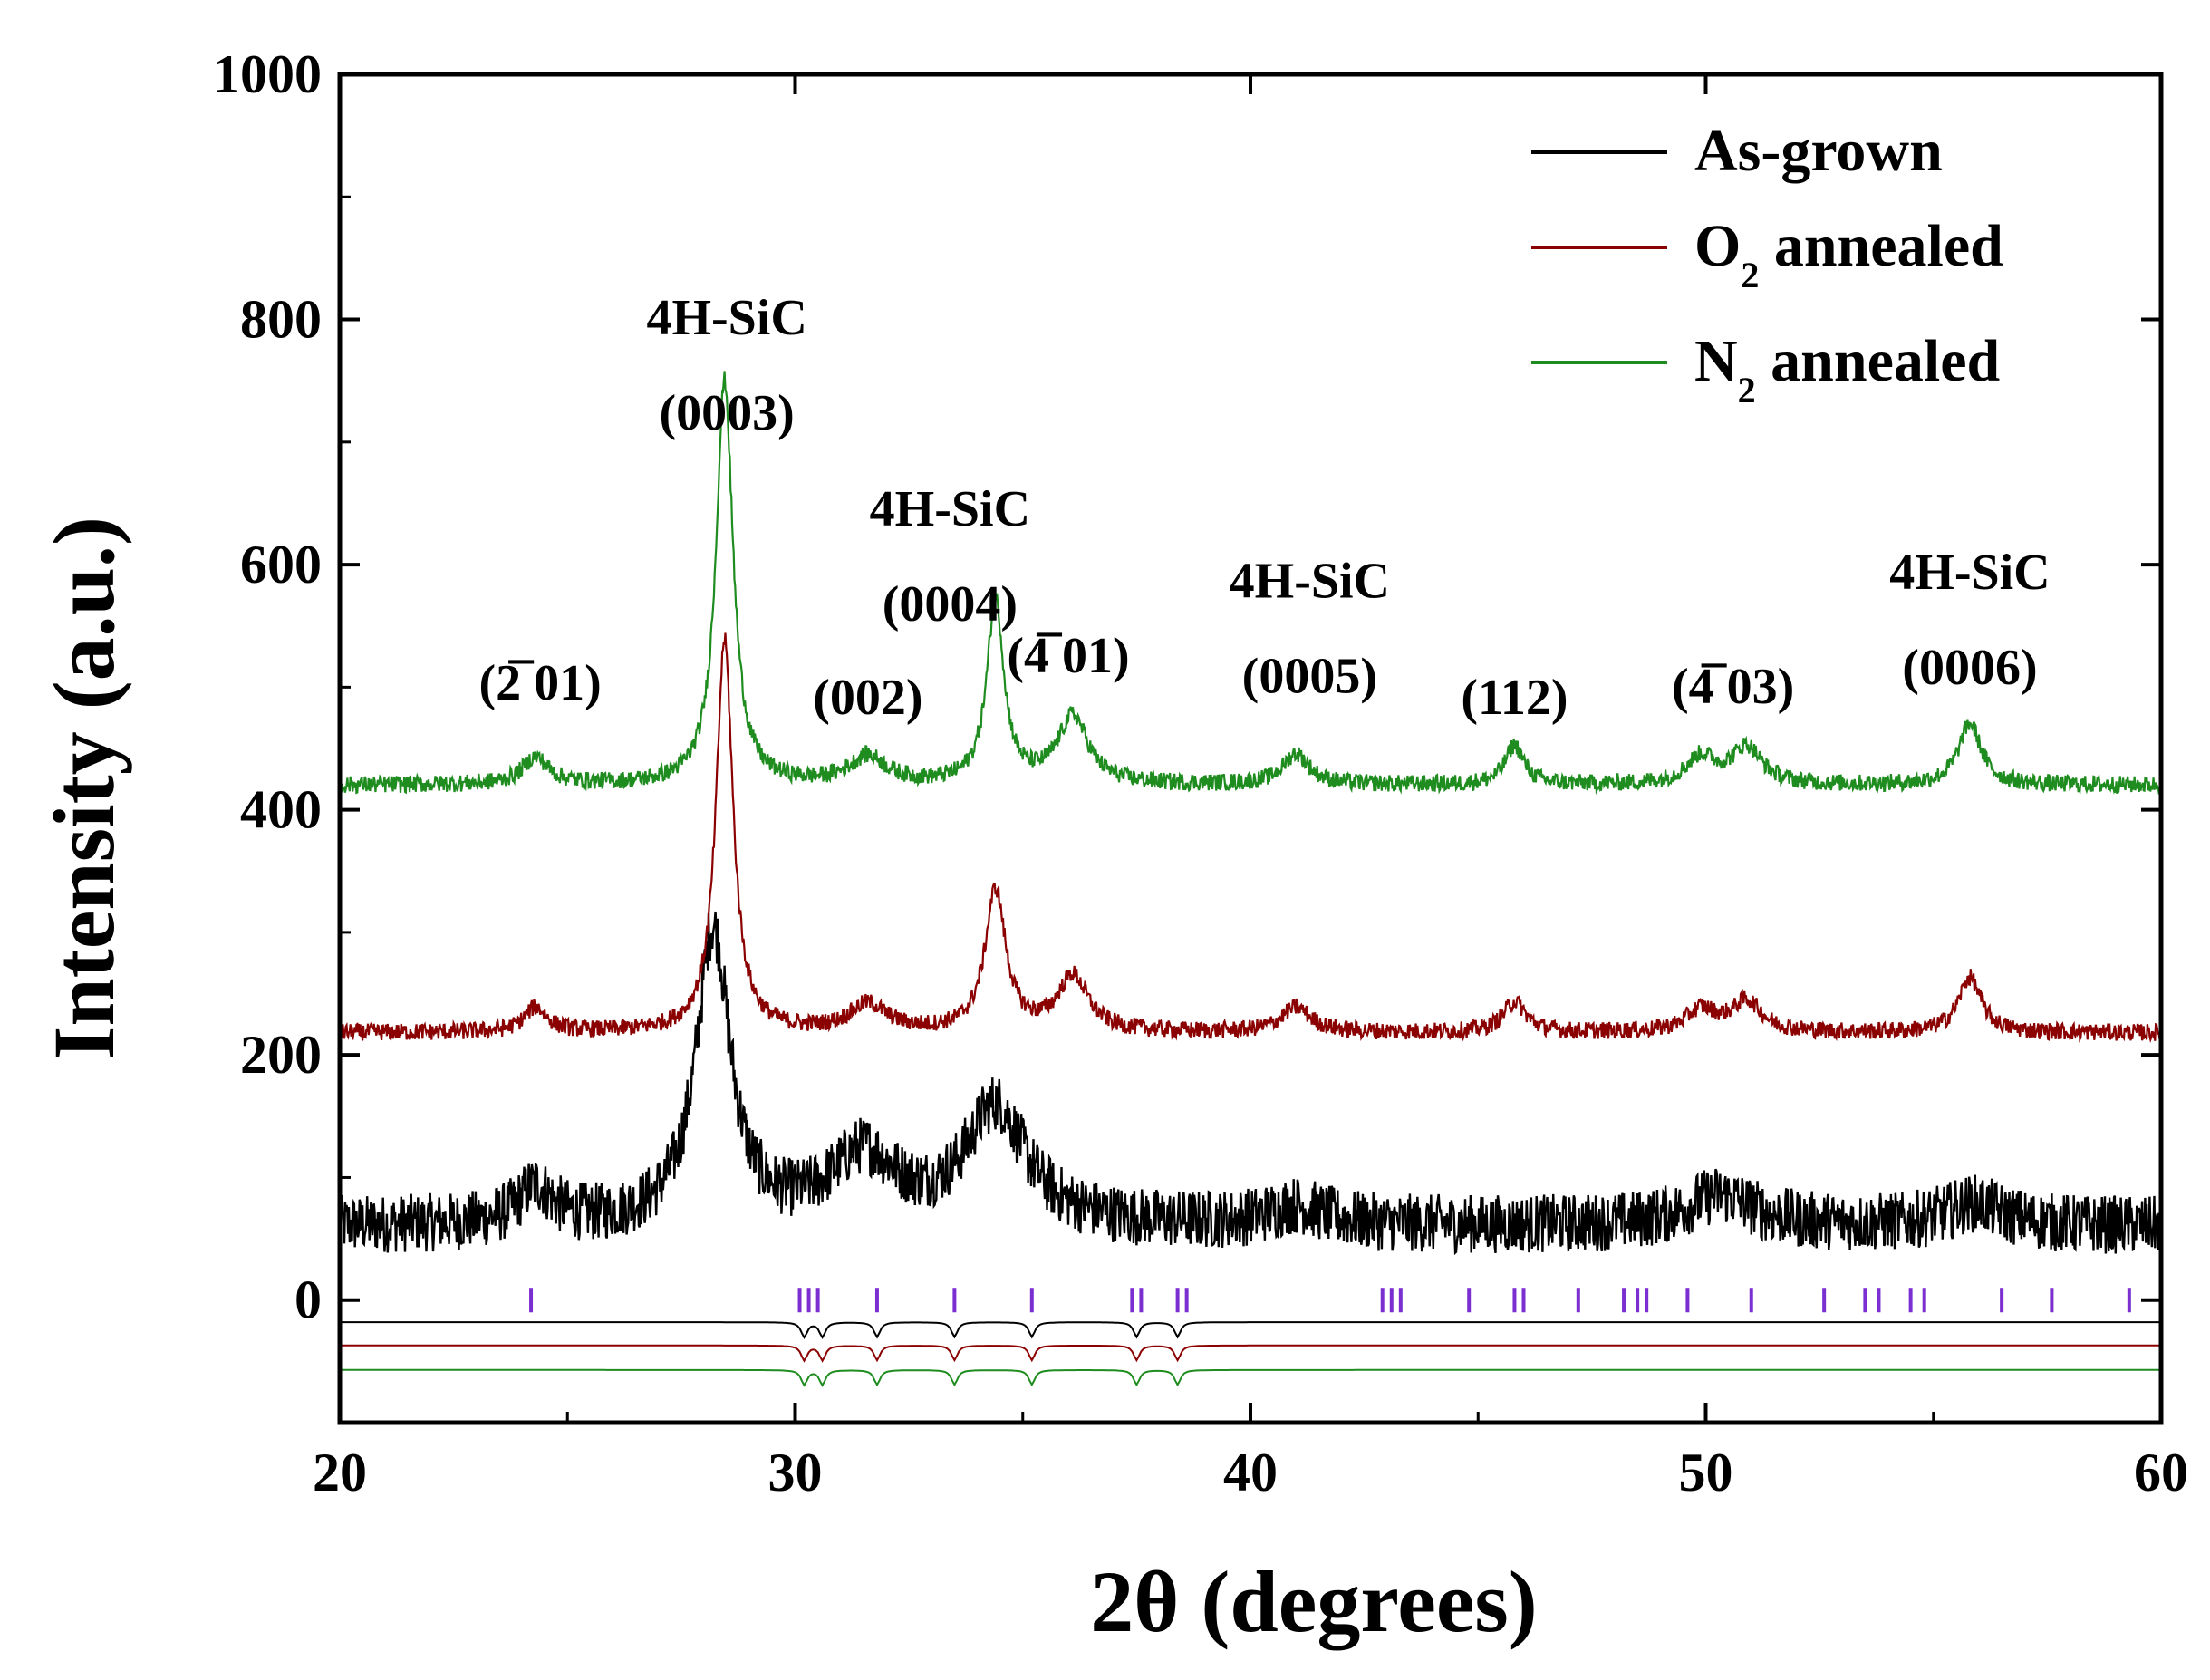  I want to click on legend-label: O2 annealed, so click(1849, 254).